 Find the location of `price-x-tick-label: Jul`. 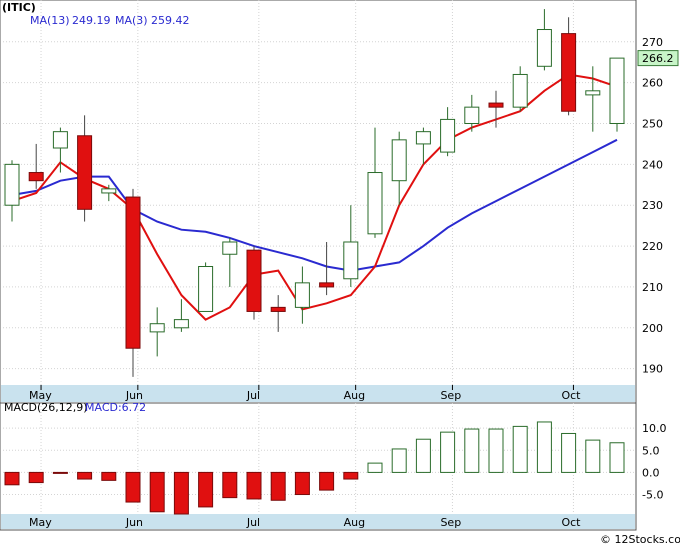

price-x-tick-label: Jul is located at coordinates (253, 395).